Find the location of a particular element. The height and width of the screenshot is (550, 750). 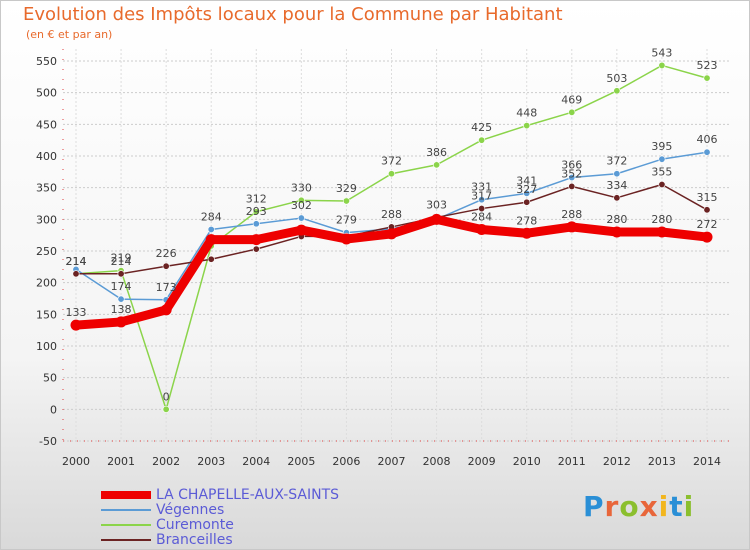

logo-letter: t is located at coordinates (676, 506).